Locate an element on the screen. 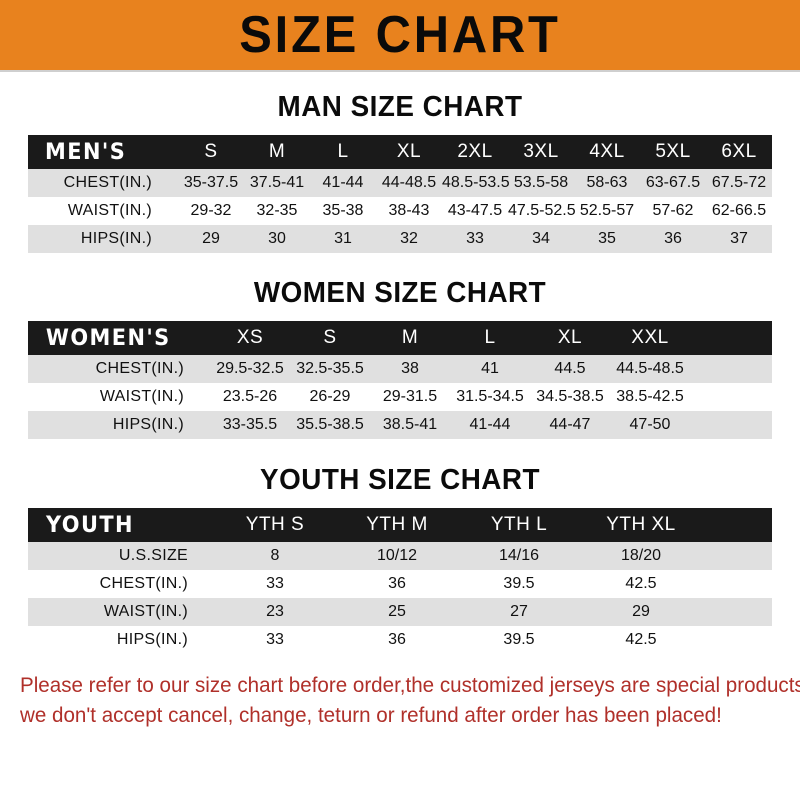  table-cell: 63-67.5 is located at coordinates (673, 182).